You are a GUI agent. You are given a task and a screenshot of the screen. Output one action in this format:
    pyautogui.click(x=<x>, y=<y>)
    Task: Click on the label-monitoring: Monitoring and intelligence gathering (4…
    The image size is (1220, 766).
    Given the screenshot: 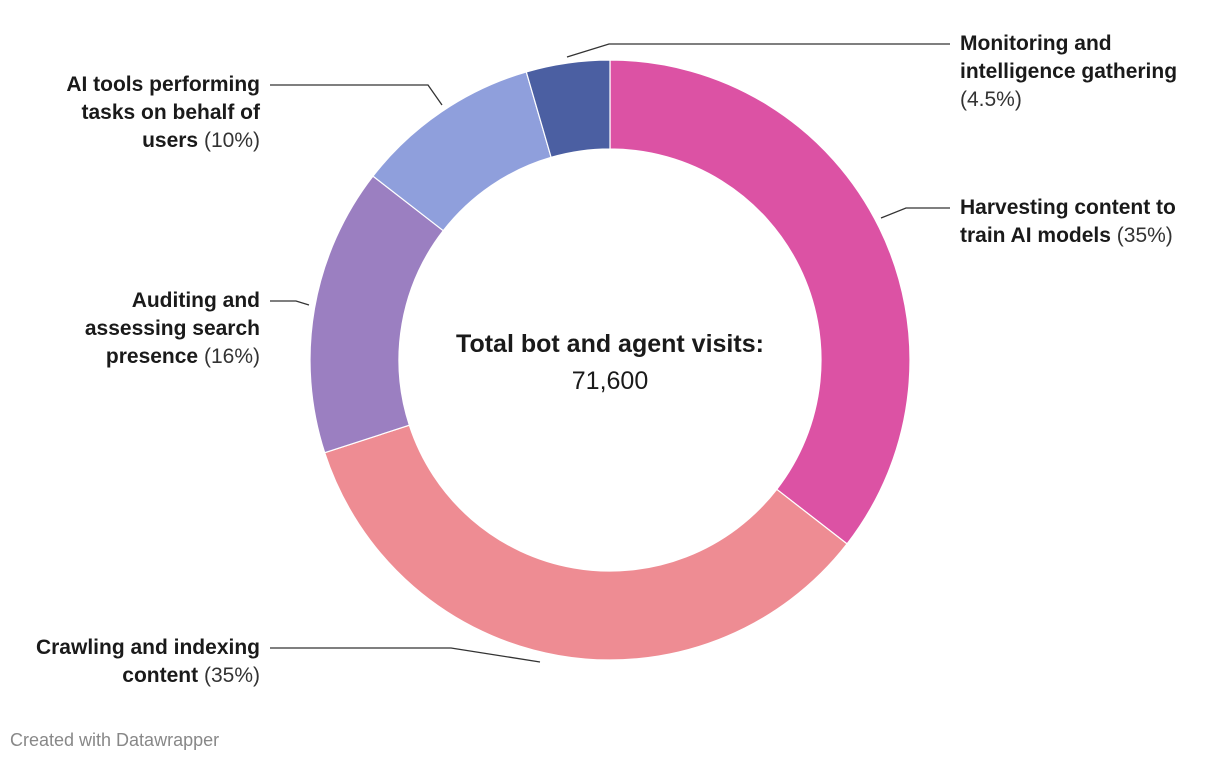 What is the action you would take?
    pyautogui.click(x=1069, y=71)
    